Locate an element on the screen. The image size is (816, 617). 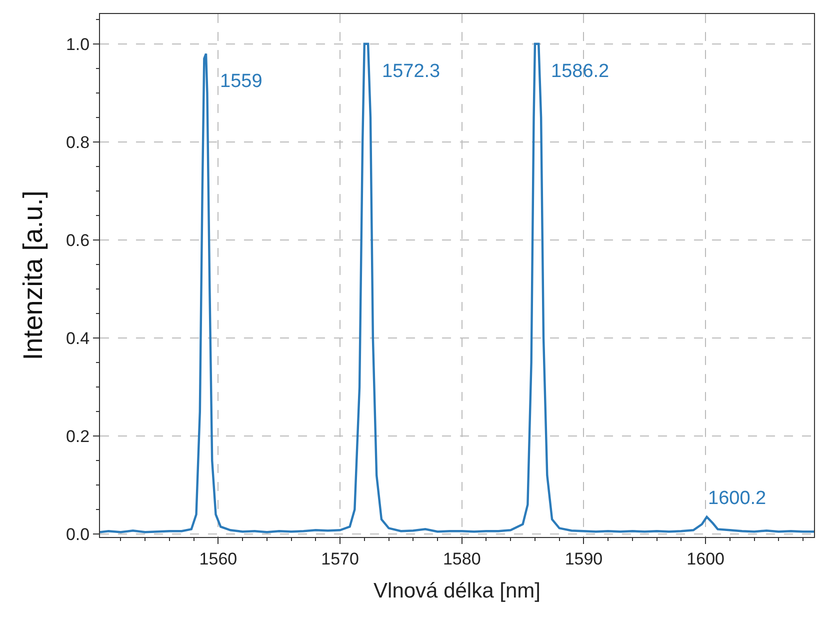
annotation: 1572.3 is located at coordinates (411, 71).